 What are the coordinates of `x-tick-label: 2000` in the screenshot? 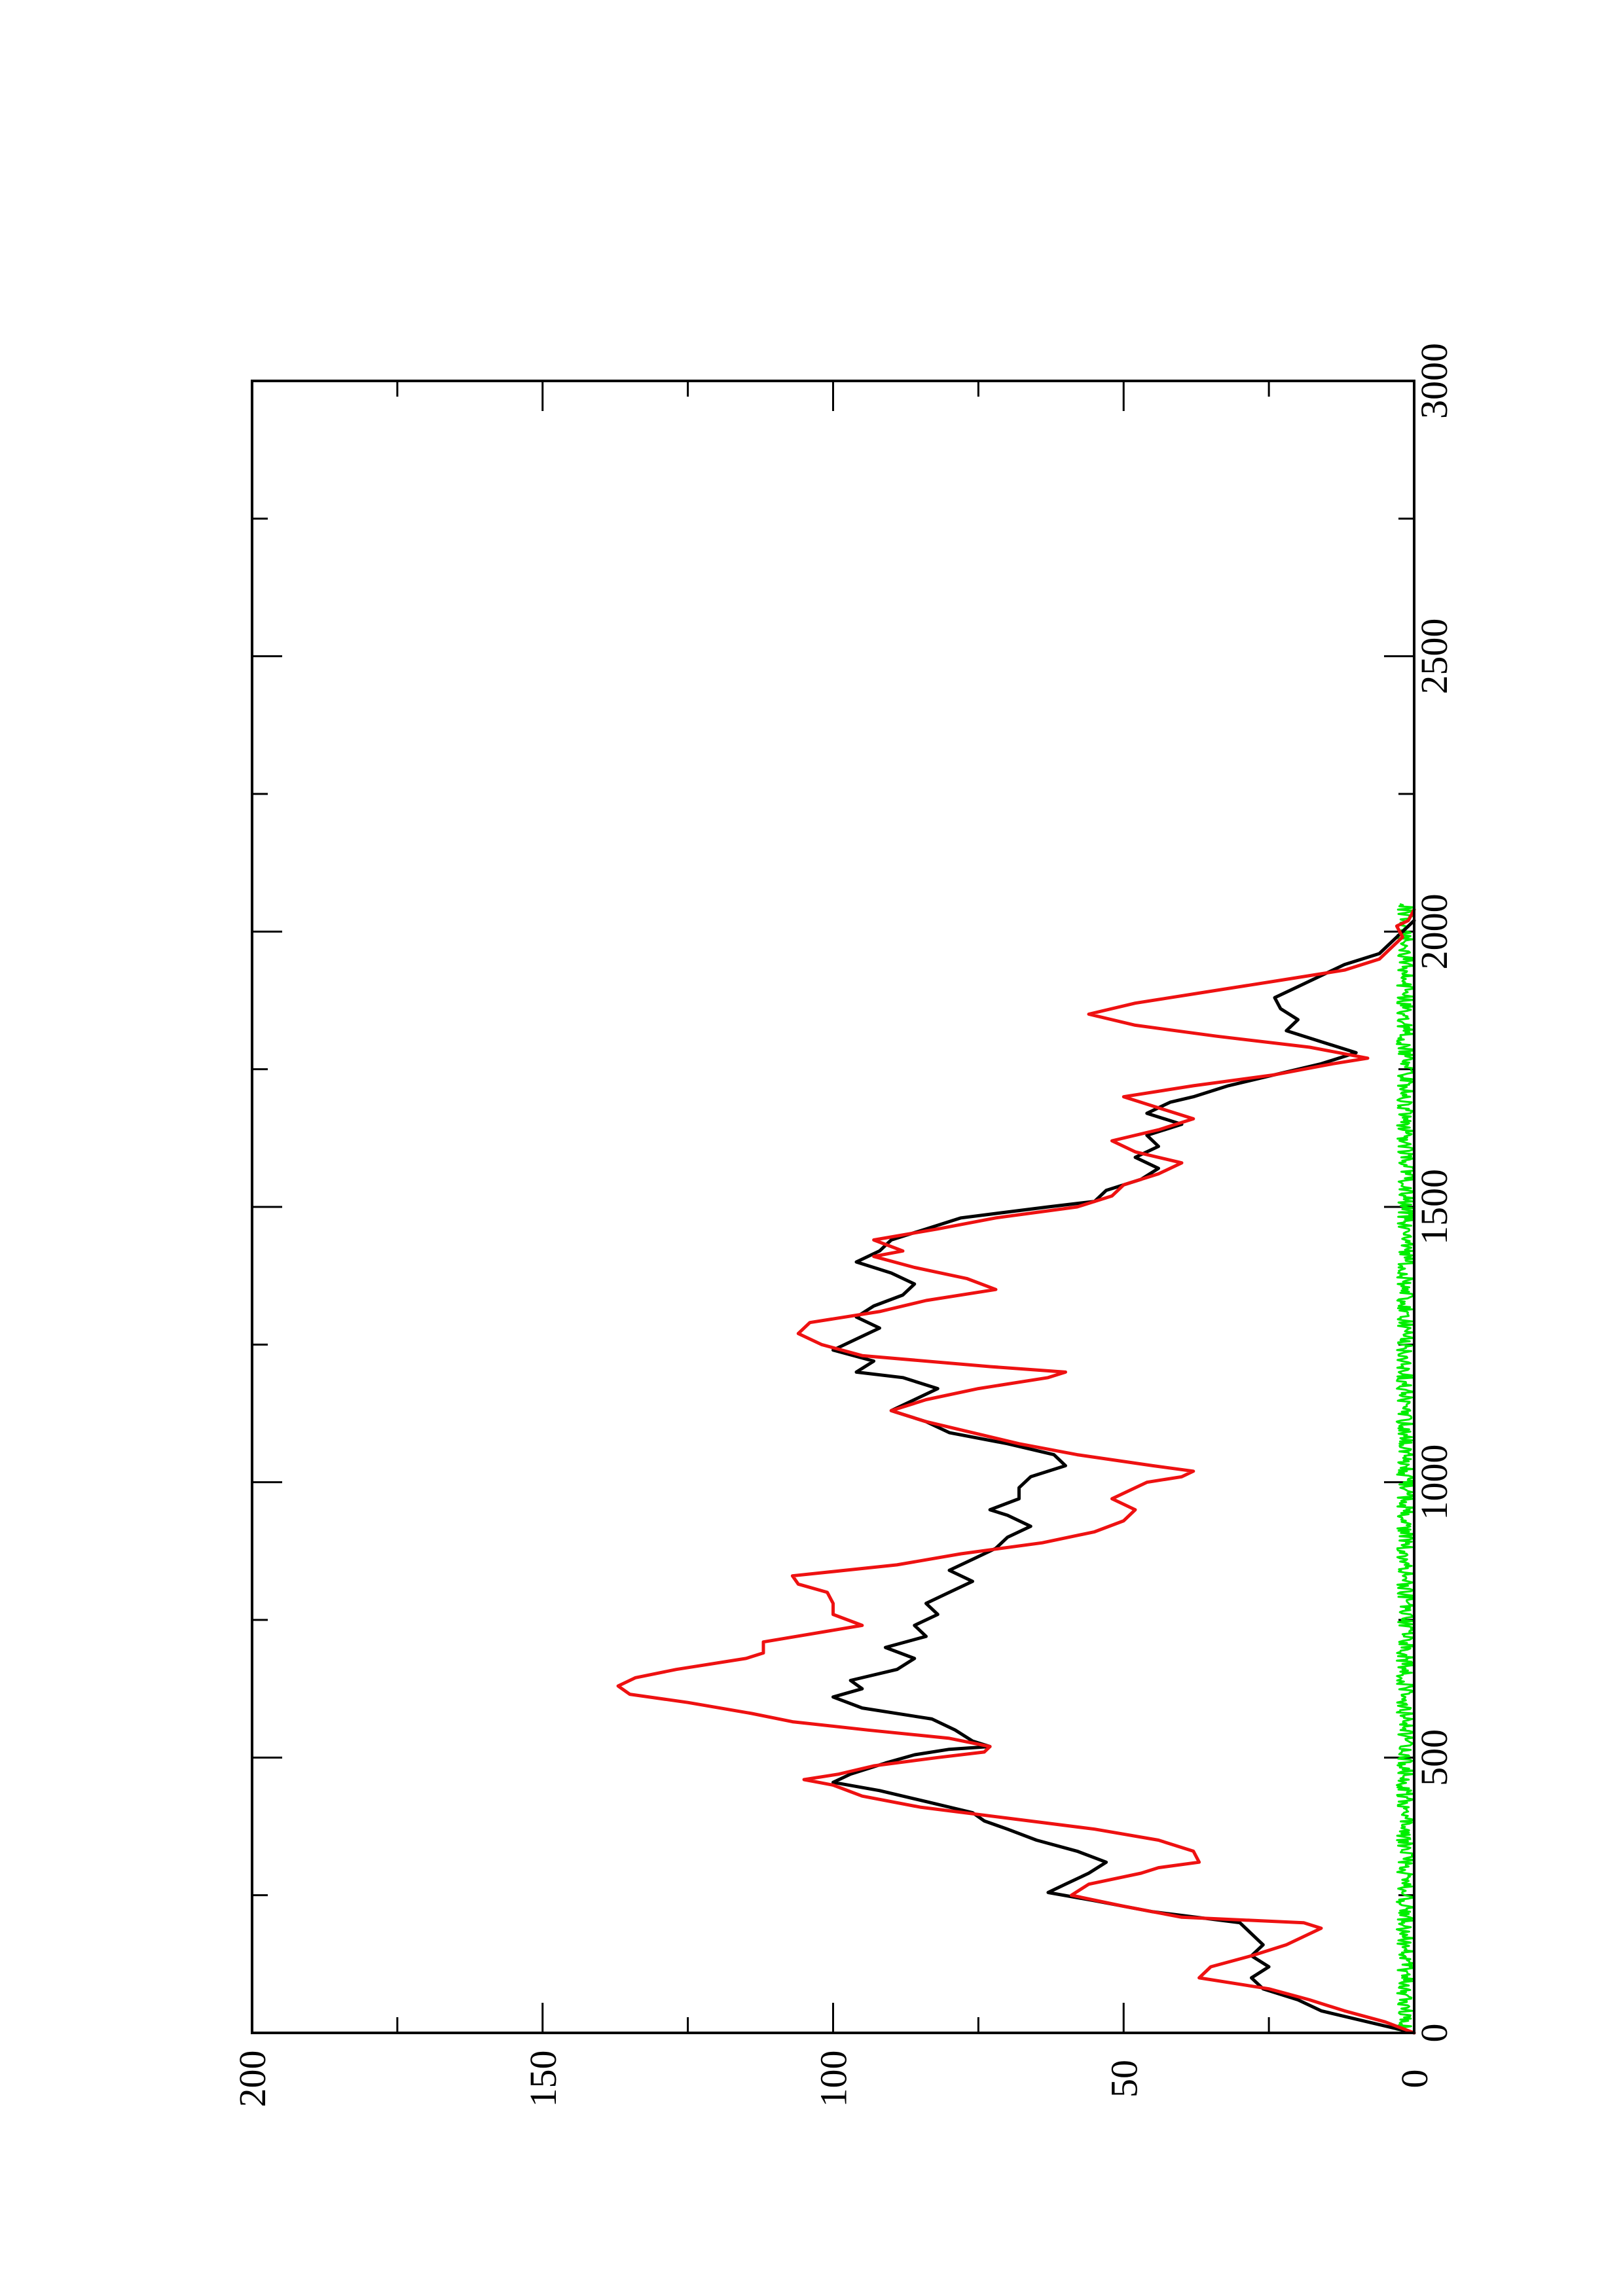 It's located at (1434, 931).